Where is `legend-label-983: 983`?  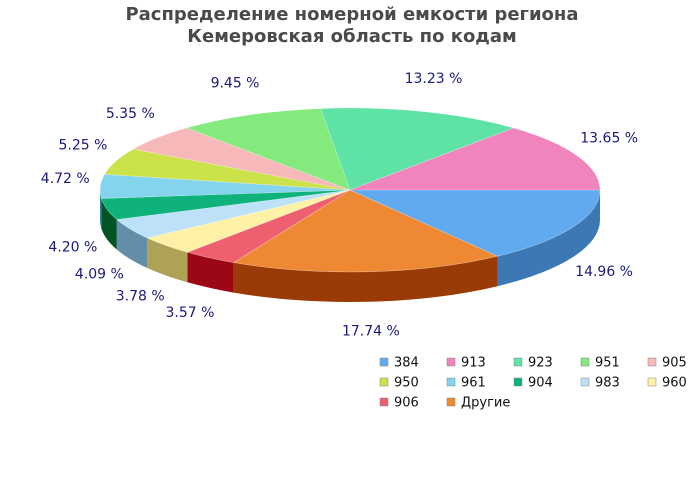
legend-label-983: 983 is located at coordinates (607, 383).